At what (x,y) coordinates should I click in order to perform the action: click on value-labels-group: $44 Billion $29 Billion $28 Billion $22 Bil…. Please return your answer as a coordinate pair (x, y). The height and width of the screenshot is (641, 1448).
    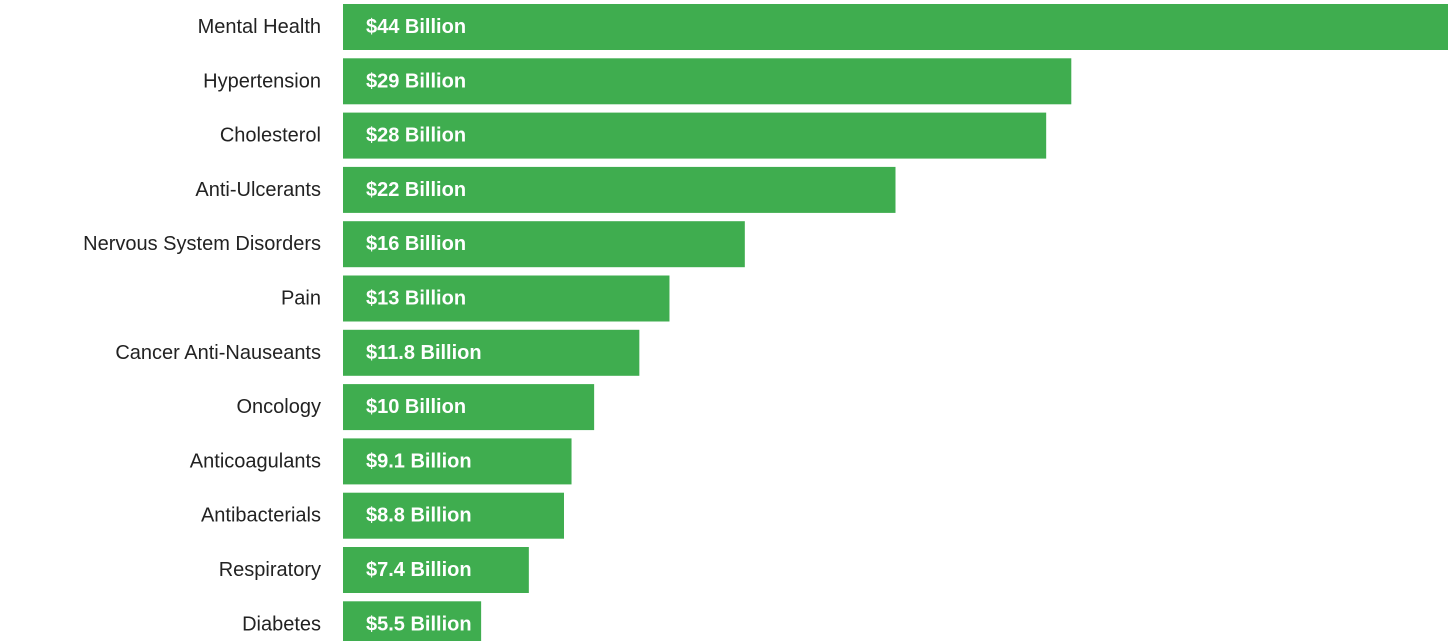
    Looking at the image, I should click on (424, 325).